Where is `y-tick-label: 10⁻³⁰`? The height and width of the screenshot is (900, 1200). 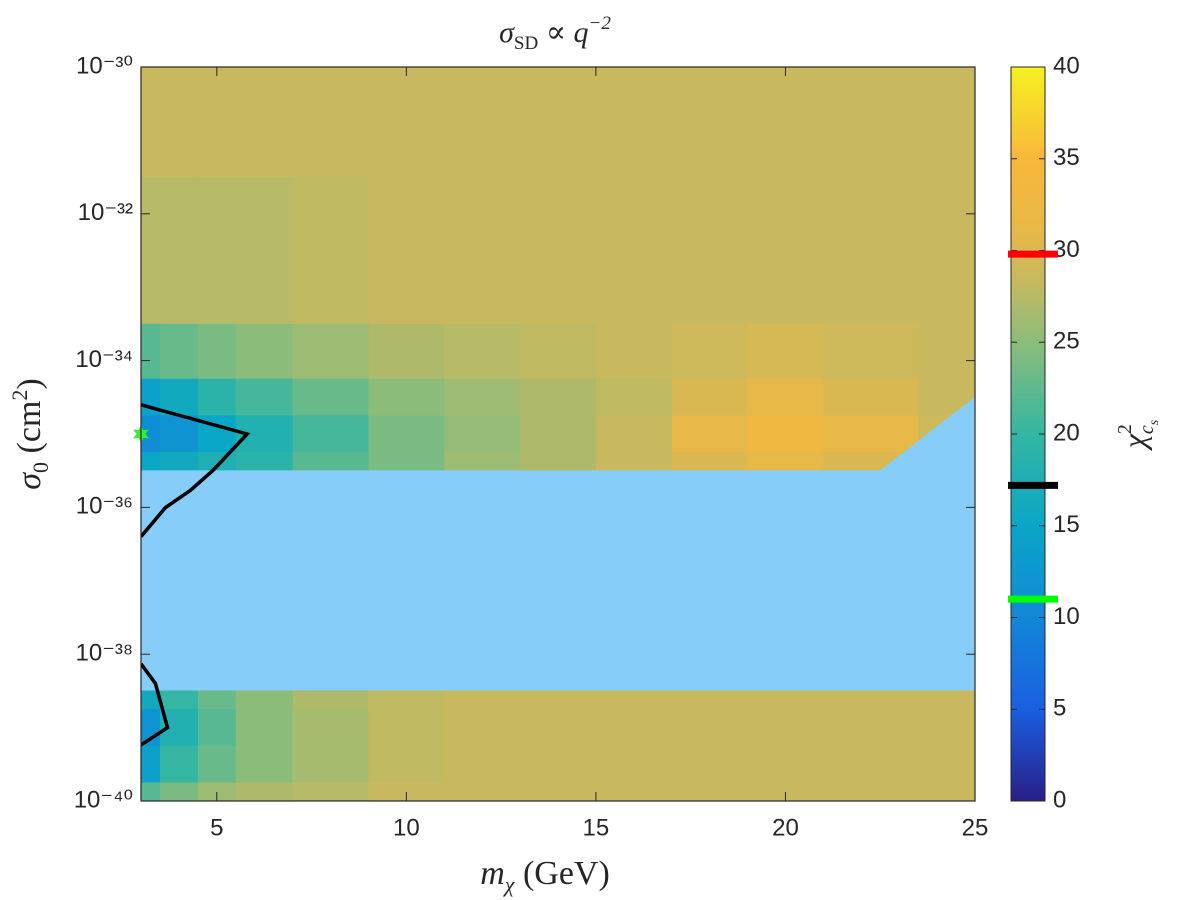 y-tick-label: 10⁻³⁰ is located at coordinates (104, 65).